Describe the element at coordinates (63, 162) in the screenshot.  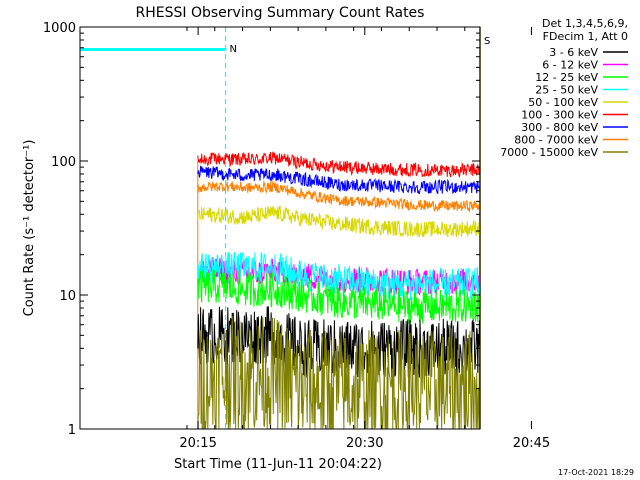
I see `y-tick-label-2: 100` at that location.